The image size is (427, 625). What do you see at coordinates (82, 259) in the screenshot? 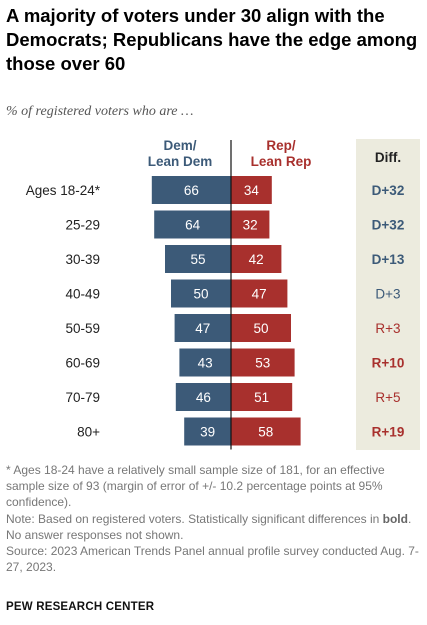
I see `category-label: 30-39` at bounding box center [82, 259].